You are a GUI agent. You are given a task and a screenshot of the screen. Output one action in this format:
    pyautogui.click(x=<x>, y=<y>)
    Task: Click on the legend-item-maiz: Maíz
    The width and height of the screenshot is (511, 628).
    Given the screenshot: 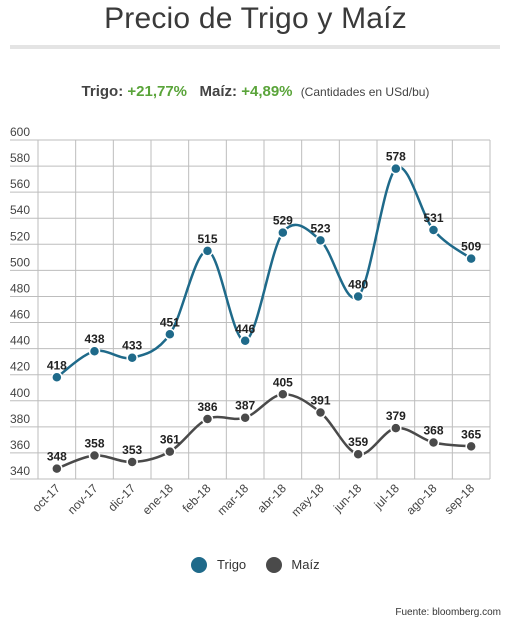 What is the action you would take?
    pyautogui.click(x=292, y=564)
    